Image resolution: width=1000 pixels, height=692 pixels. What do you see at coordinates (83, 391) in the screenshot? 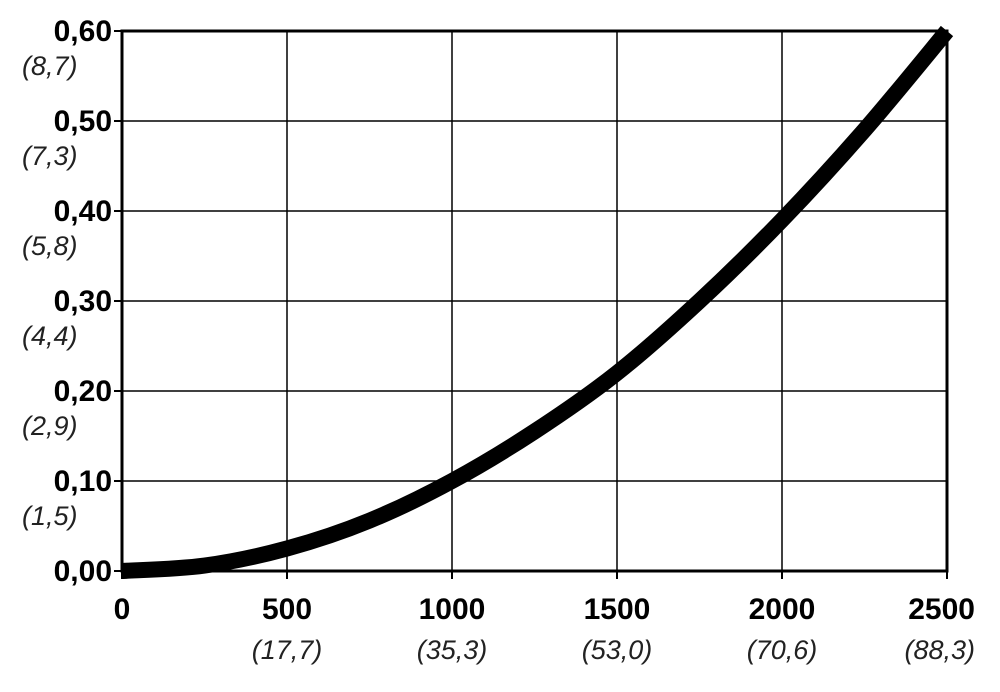
I see `y-tick-label: 0,20` at bounding box center [83, 391].